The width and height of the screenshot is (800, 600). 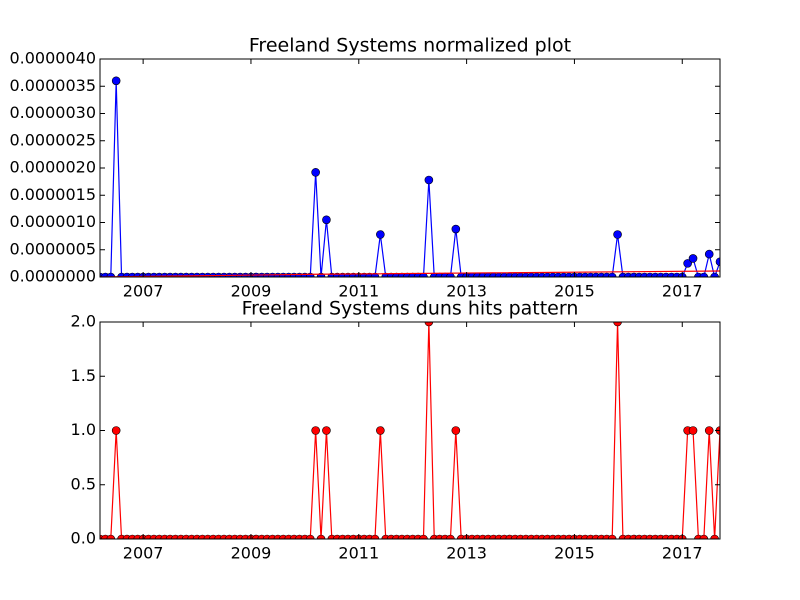 What do you see at coordinates (52, 139) in the screenshot?
I see `y-tick-label: 0.0000025` at bounding box center [52, 139].